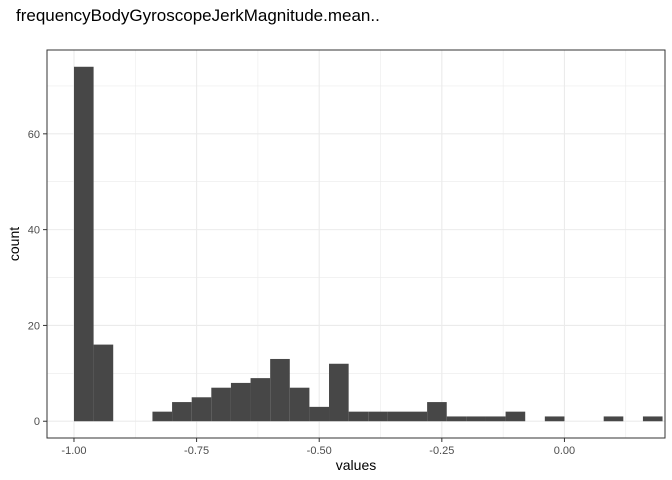 This screenshot has height=480, width=672. I want to click on x-tick-label: -0.50, so click(319, 451).